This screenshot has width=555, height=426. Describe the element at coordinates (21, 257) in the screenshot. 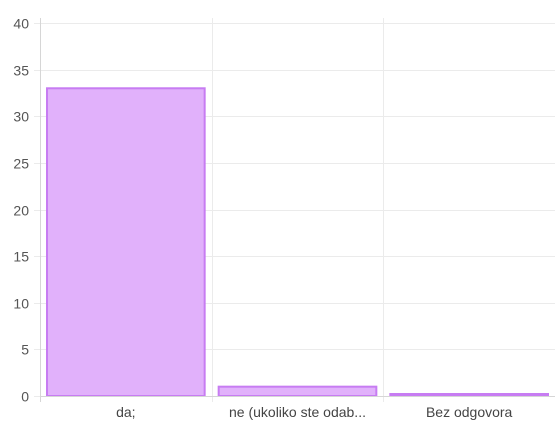

I see `y-tick-label: 15` at that location.